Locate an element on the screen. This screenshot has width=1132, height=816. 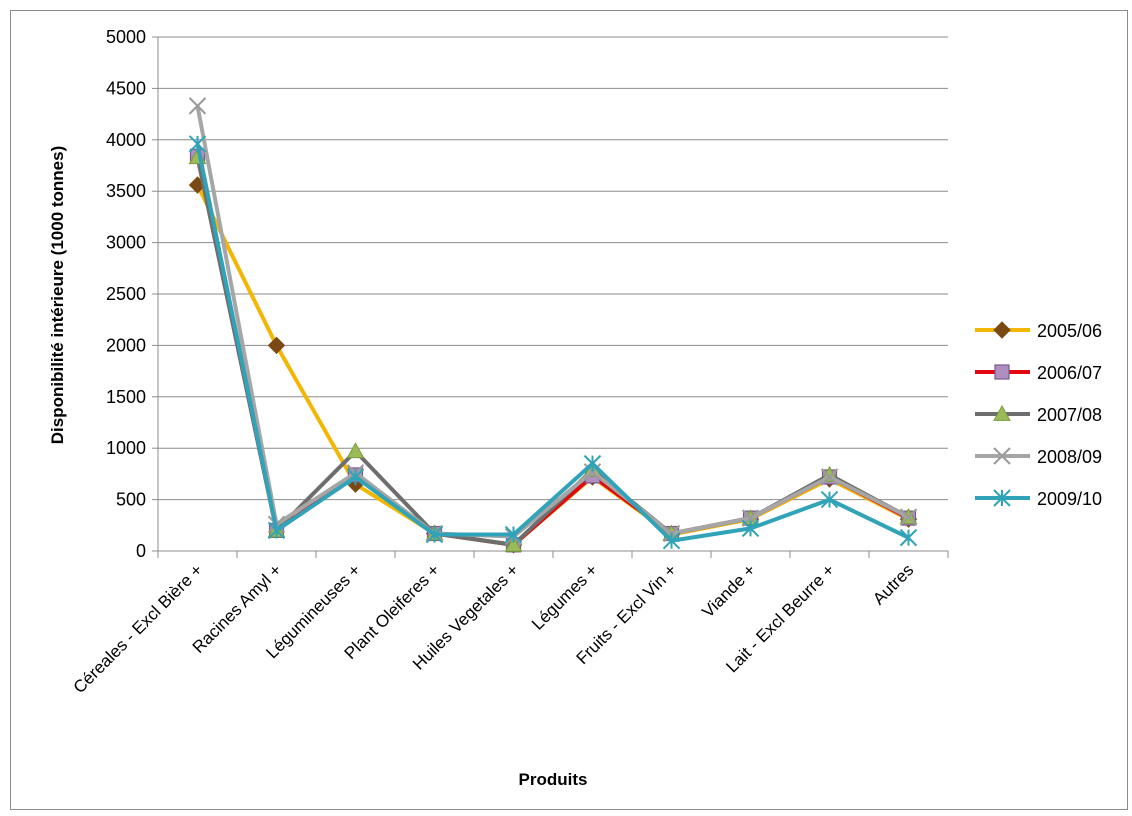
y-tick-label: 3000 is located at coordinates (126, 243).